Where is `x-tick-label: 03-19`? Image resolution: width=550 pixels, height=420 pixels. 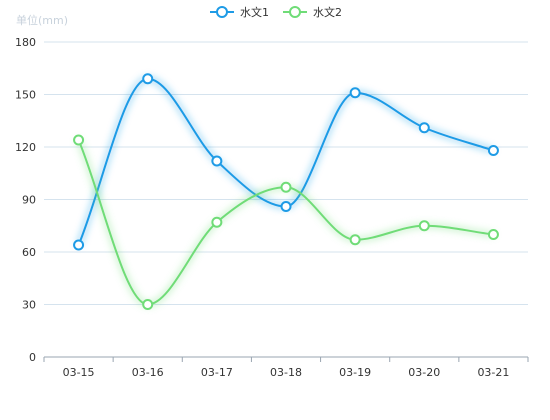
x-tick-label: 03-19 is located at coordinates (355, 372).